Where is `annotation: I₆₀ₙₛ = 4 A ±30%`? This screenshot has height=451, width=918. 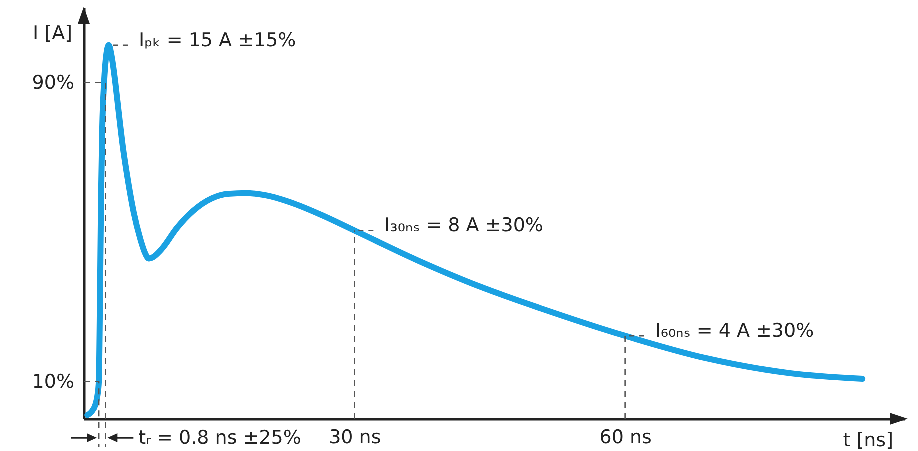 annotation: I₆₀ₙₛ = 4 A ±30% is located at coordinates (734, 331).